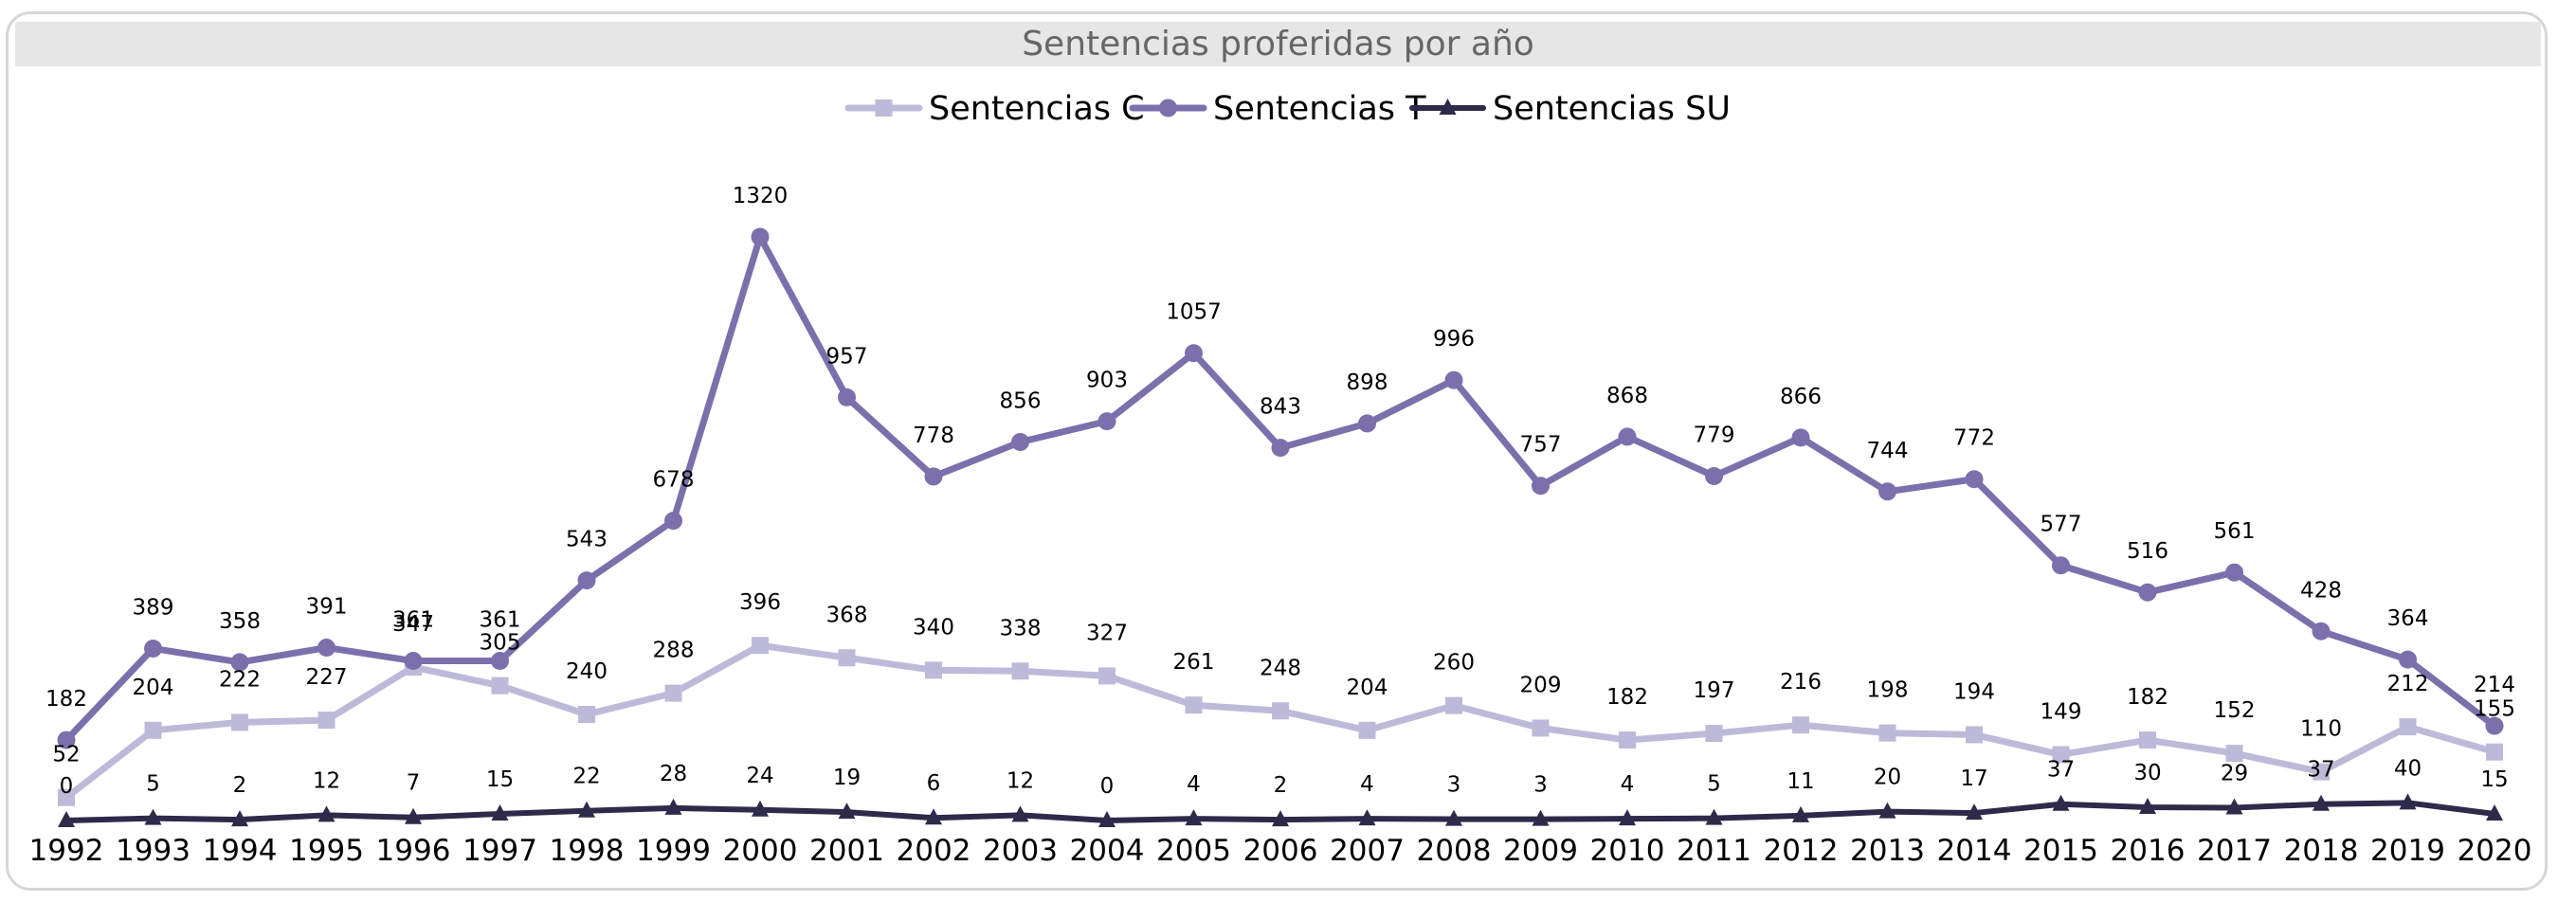 This screenshot has height=902, width=2576. What do you see at coordinates (1107, 851) in the screenshot?
I see `x-tick-label: 2004` at bounding box center [1107, 851].